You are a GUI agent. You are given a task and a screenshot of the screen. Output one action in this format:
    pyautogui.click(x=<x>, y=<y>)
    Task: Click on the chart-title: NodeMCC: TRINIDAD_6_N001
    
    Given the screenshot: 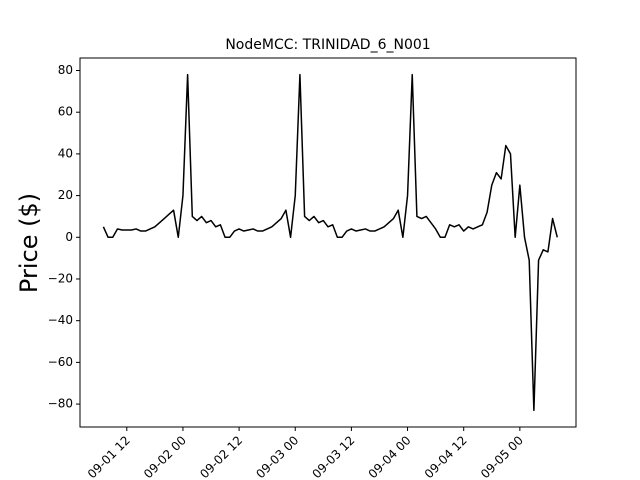 What is the action you would take?
    pyautogui.click(x=327, y=45)
    